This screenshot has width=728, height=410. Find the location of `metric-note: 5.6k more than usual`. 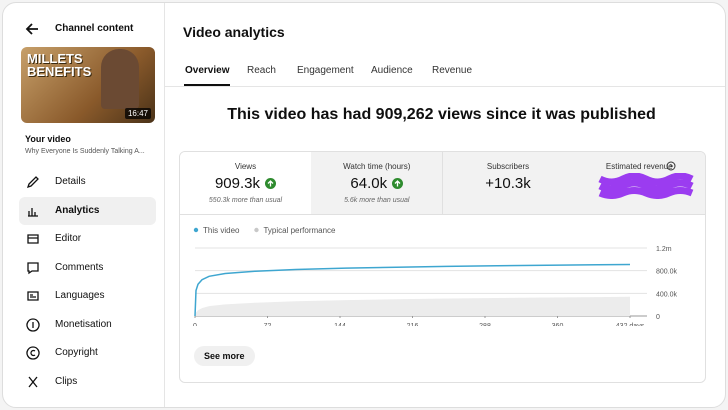

metric-note: 5.6k more than usual is located at coordinates (377, 200).